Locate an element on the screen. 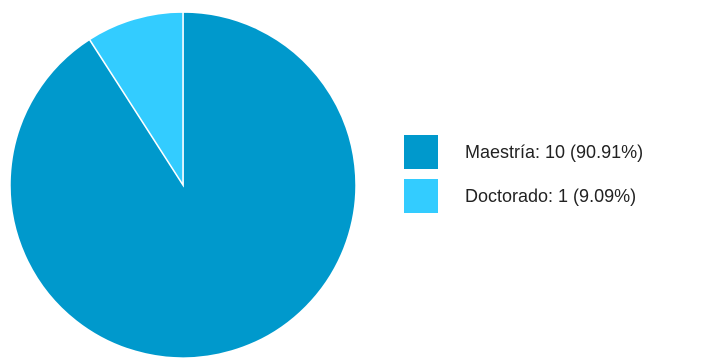 Image resolution: width=726 pixels, height=358 pixels. legend-item-maestria: Maestría: 10 (90.91%) is located at coordinates (523, 152).